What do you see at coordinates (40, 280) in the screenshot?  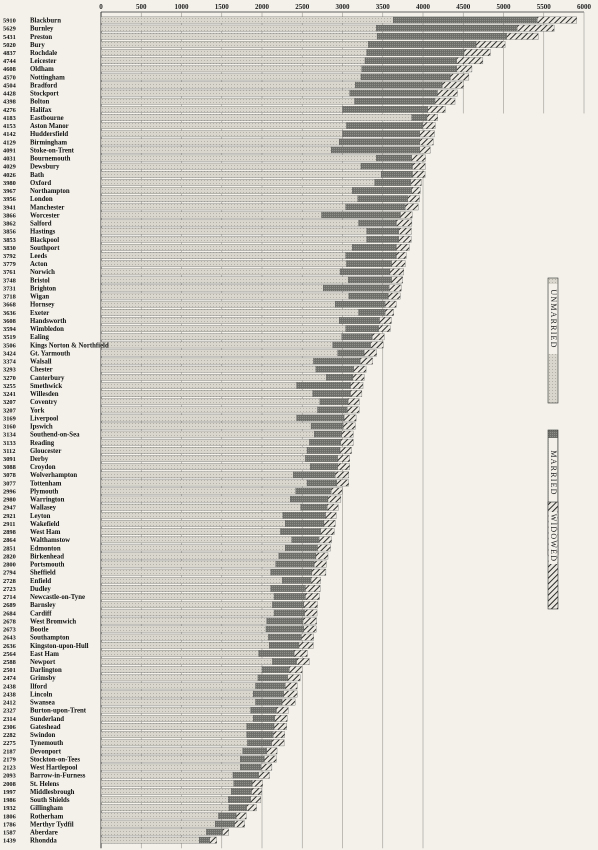 I see `row-town-label: Bristol` at bounding box center [40, 280].